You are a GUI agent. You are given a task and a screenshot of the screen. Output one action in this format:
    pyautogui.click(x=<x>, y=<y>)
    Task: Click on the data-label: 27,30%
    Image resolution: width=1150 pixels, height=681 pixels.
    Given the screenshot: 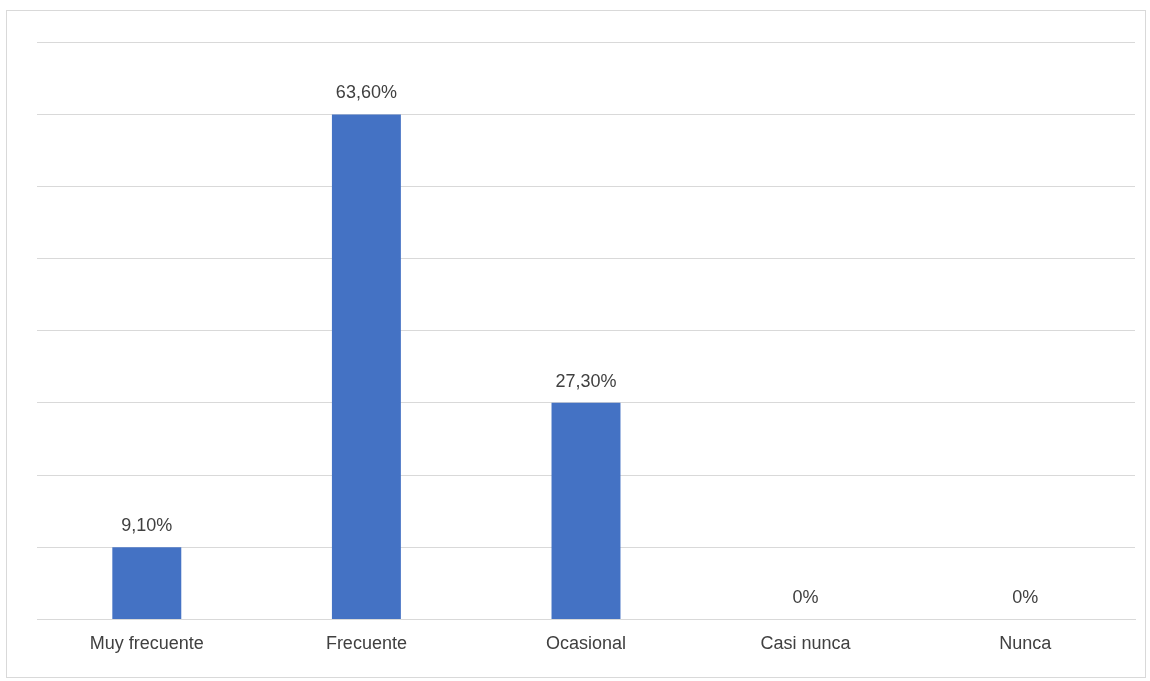 What is the action you would take?
    pyautogui.click(x=586, y=380)
    